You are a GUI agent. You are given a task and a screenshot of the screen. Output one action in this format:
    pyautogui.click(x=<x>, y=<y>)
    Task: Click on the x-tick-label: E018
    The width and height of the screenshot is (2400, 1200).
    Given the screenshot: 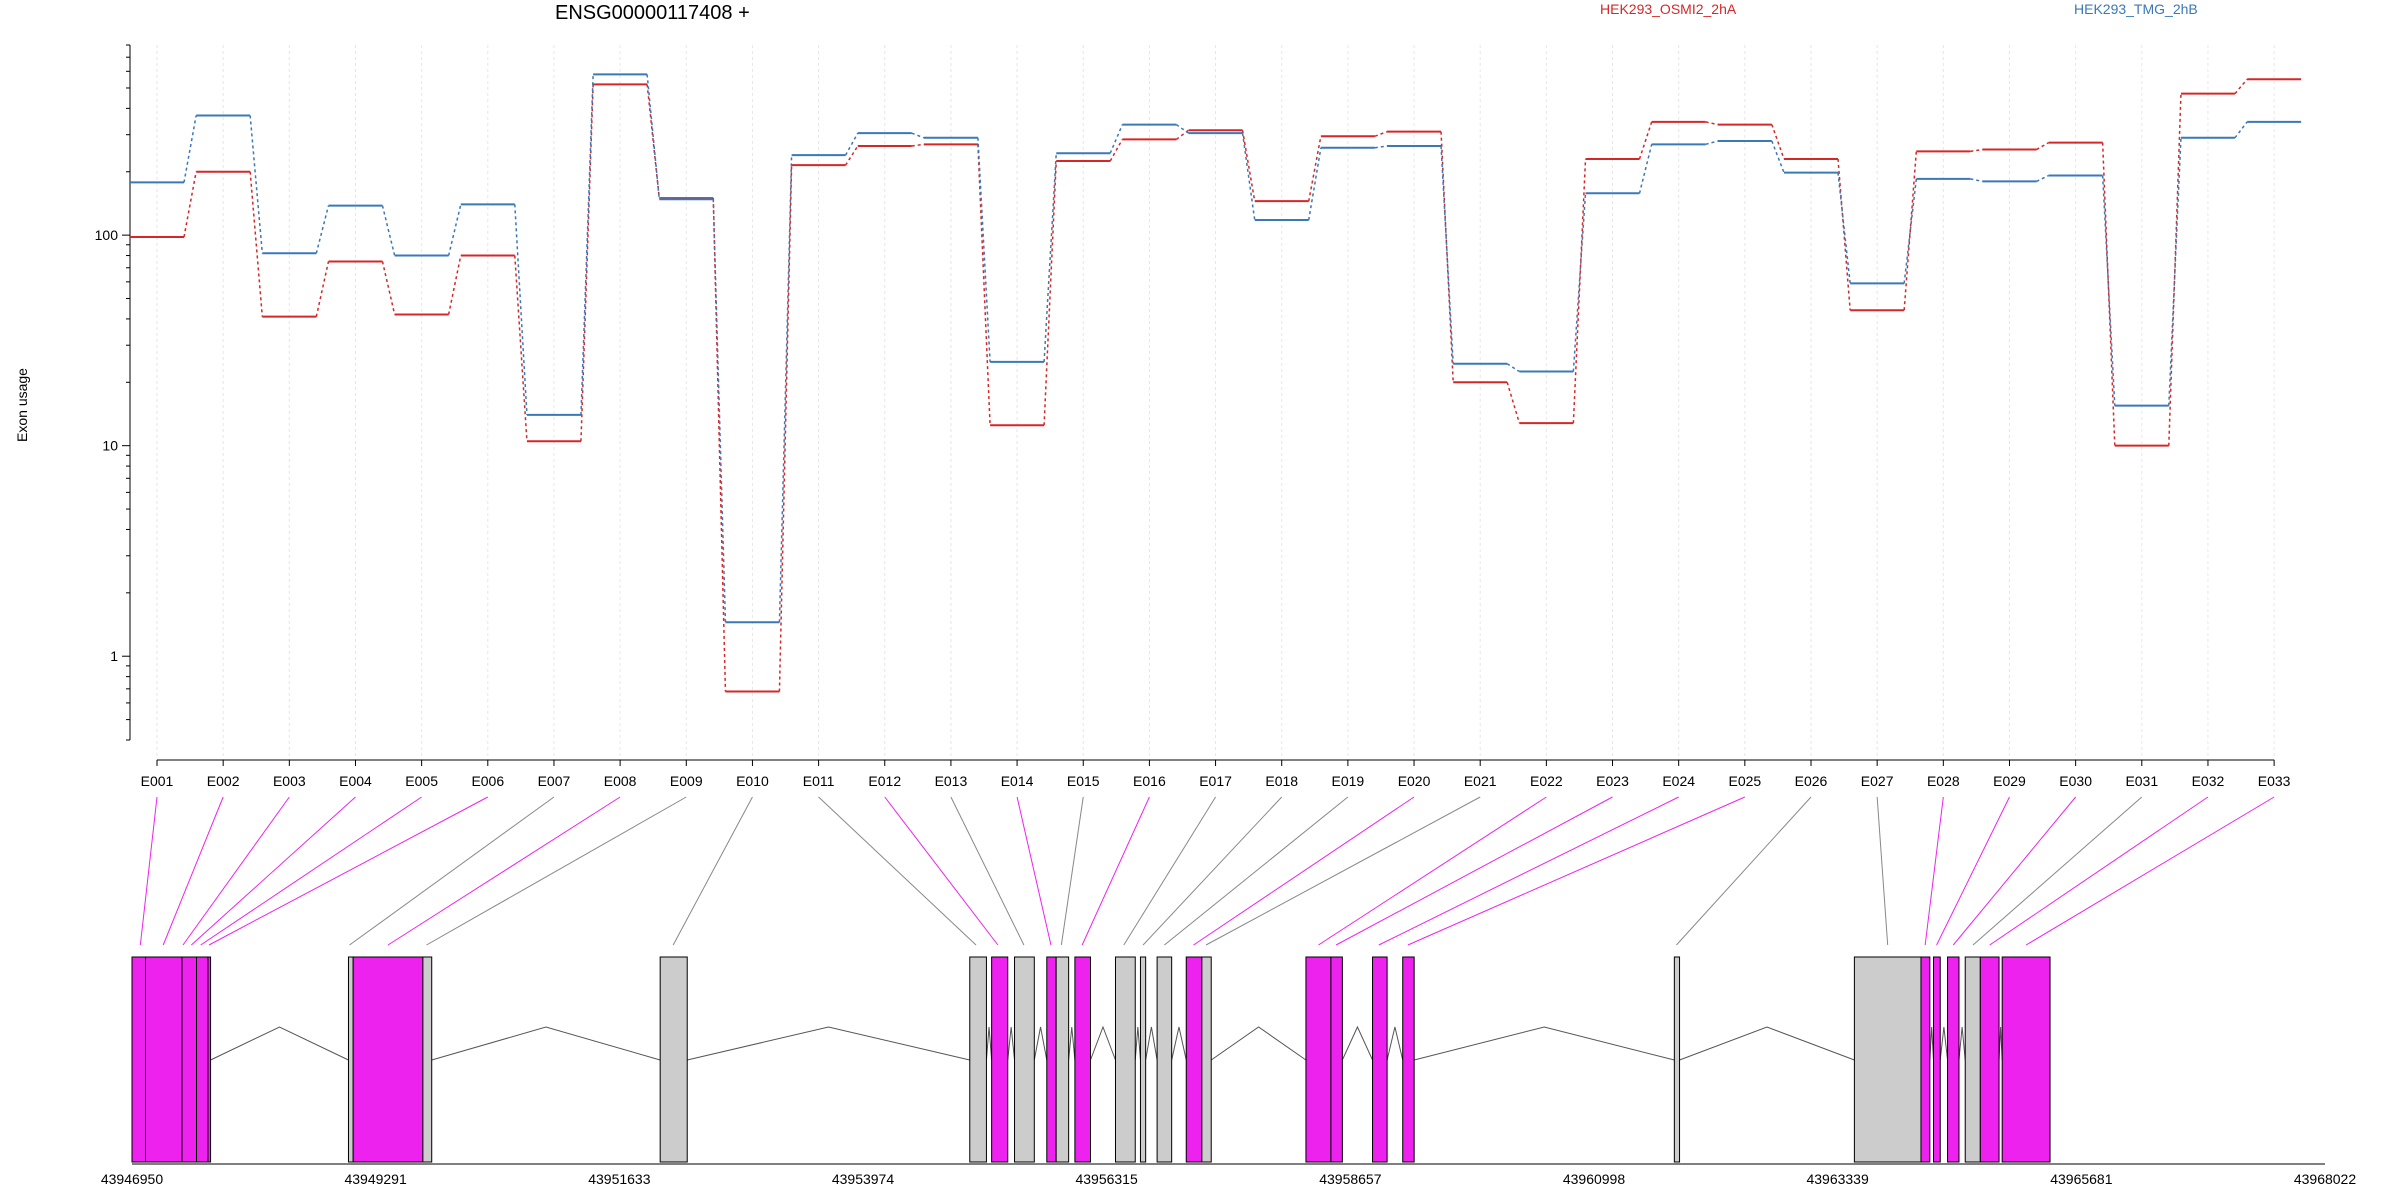 What is the action you would take?
    pyautogui.click(x=1281, y=781)
    